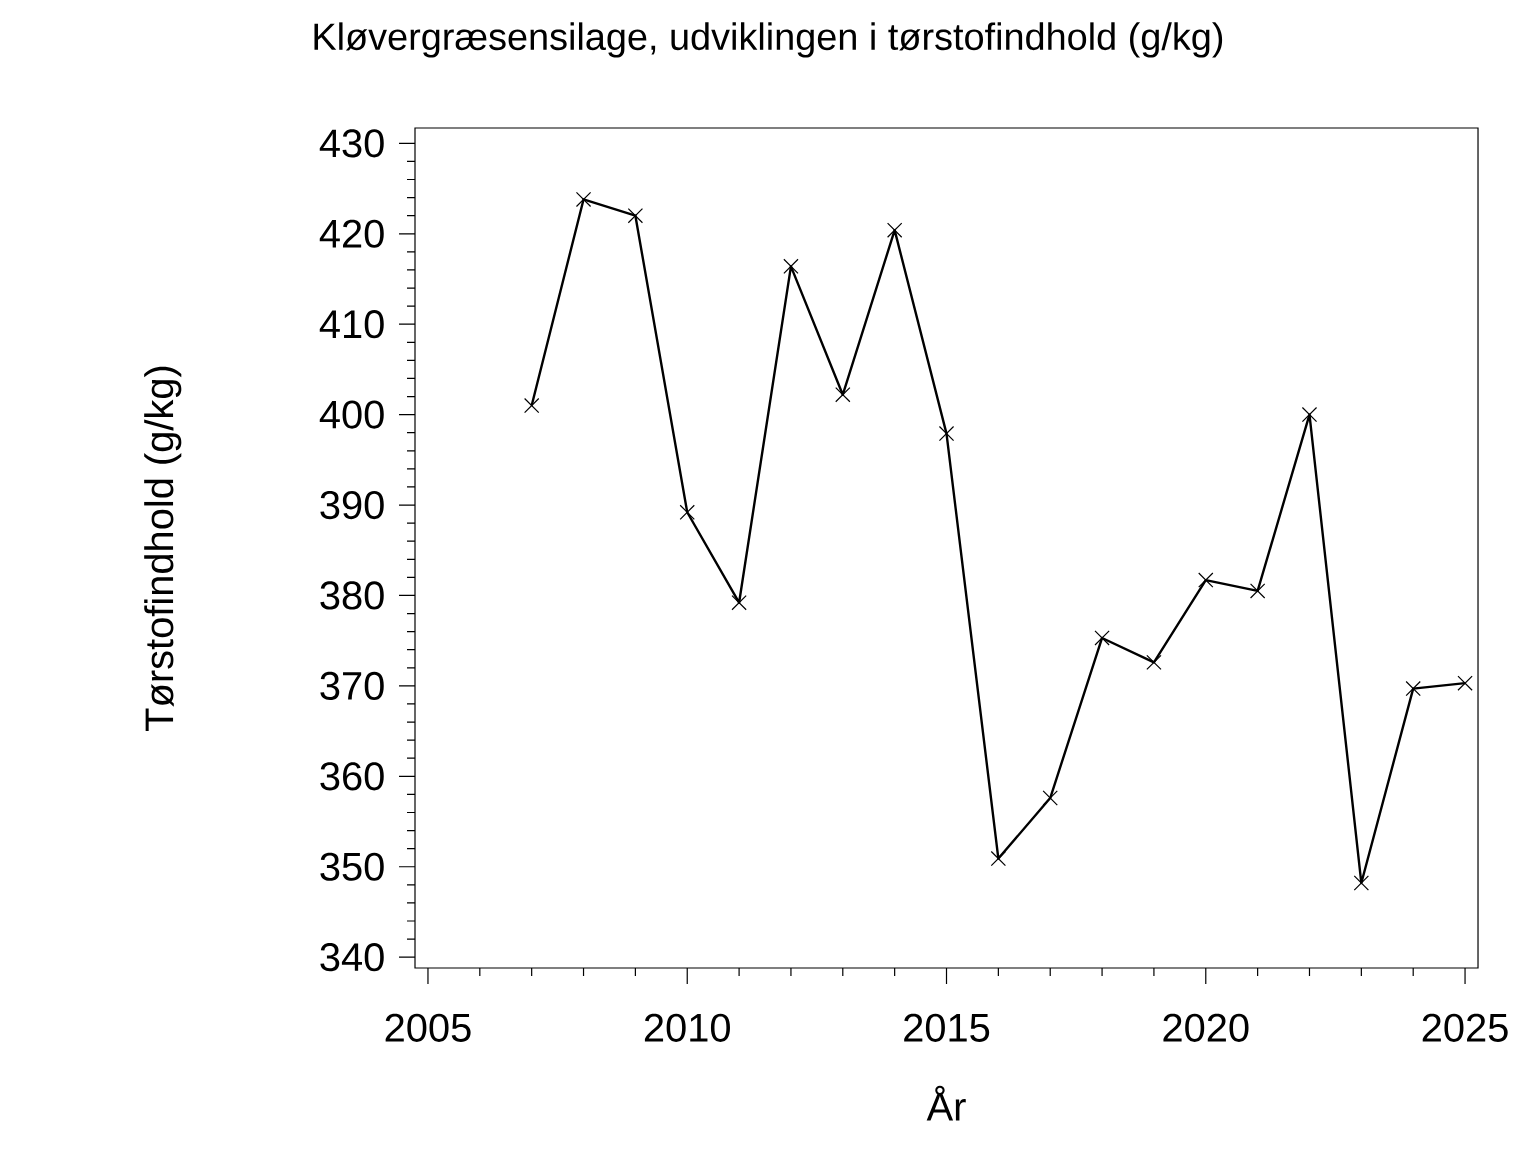 Image resolution: width=1536 pixels, height=1152 pixels. Describe the element at coordinates (351, 233) in the screenshot. I see `y-tick-label: 420` at that location.